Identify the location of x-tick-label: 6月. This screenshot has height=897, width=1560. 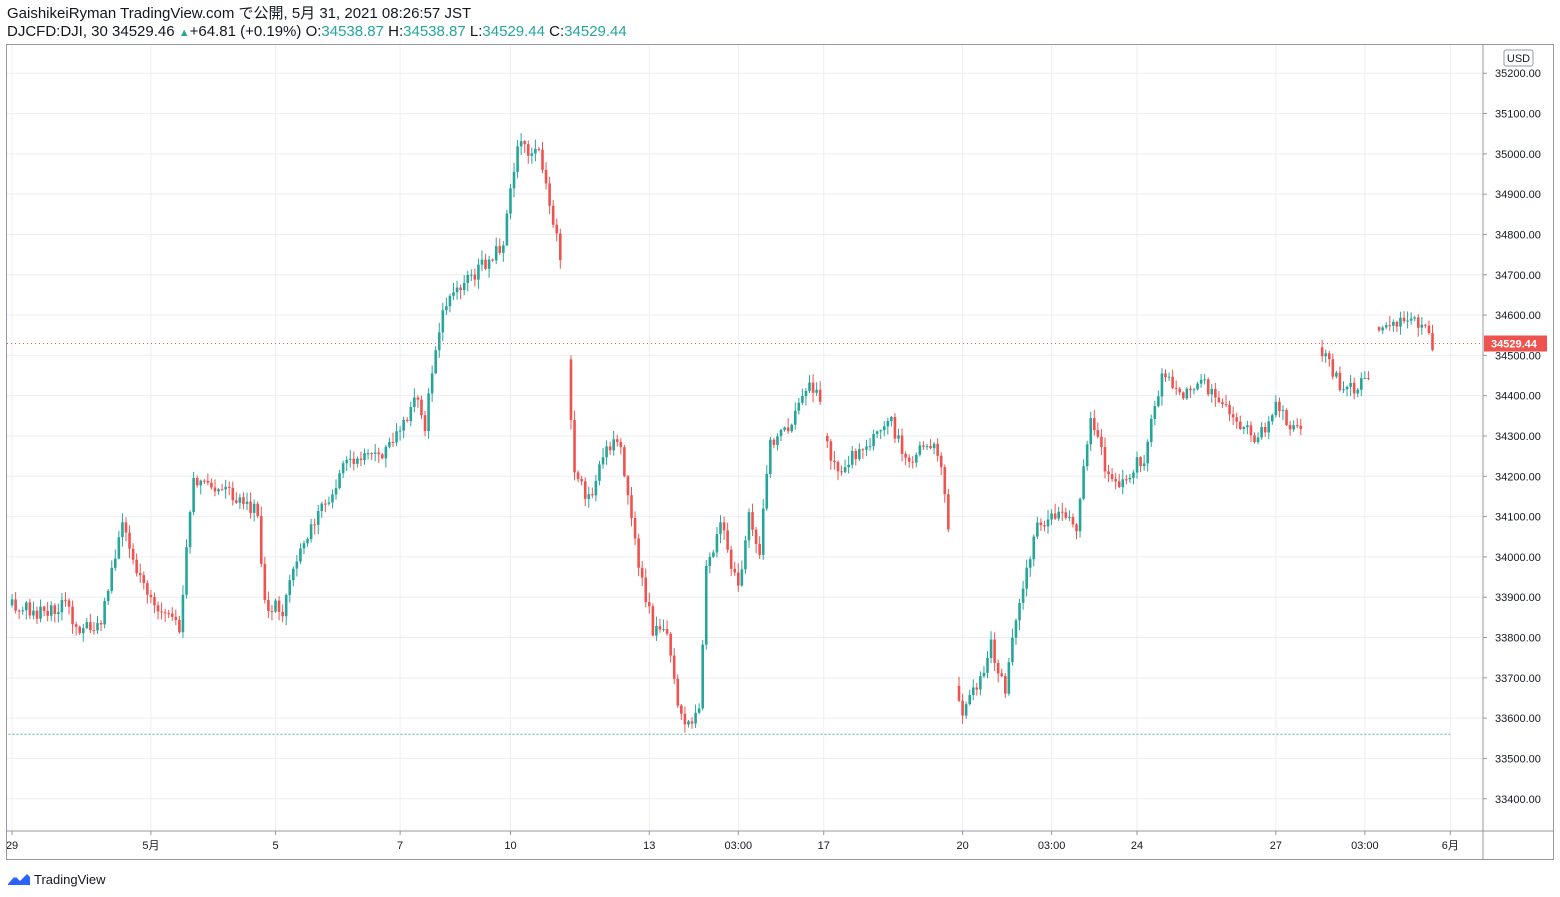
(1450, 846).